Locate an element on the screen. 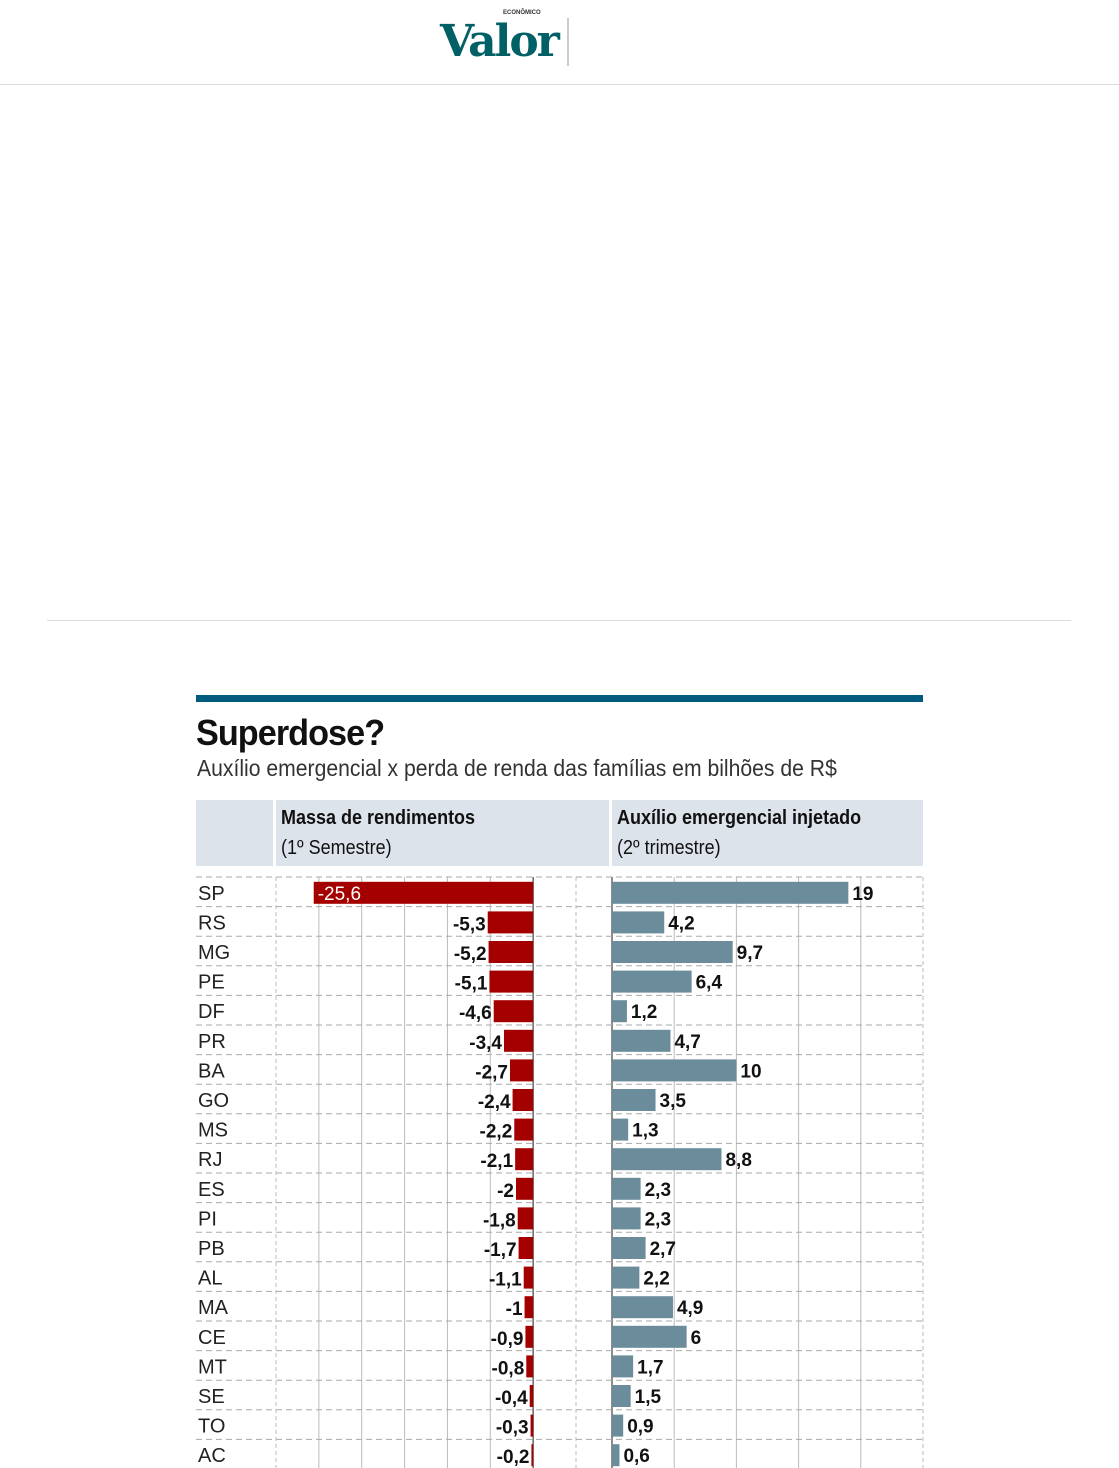 This screenshot has height=1468, width=1119. data-label: 1,5 is located at coordinates (648, 1397).